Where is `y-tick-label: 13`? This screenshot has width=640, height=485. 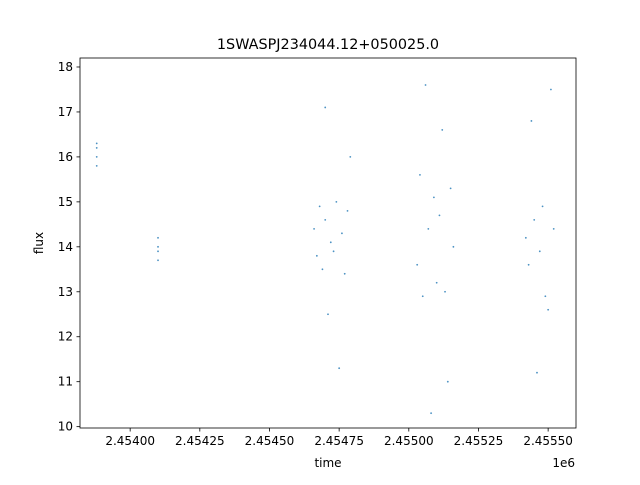 y-tick-label: 13 is located at coordinates (65, 292).